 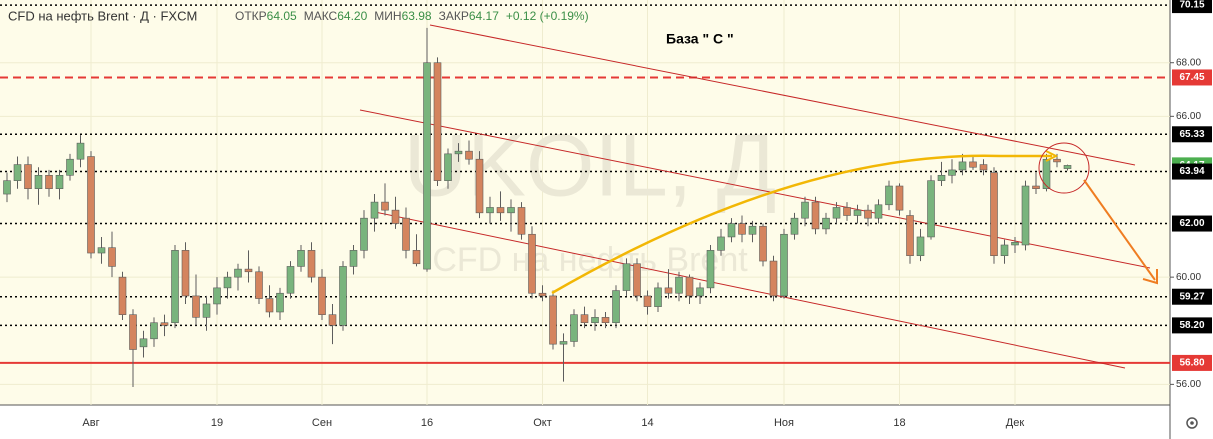 I want to click on chart-title: CFD на нефть Brent · Д · FXCM, so click(x=102, y=15).